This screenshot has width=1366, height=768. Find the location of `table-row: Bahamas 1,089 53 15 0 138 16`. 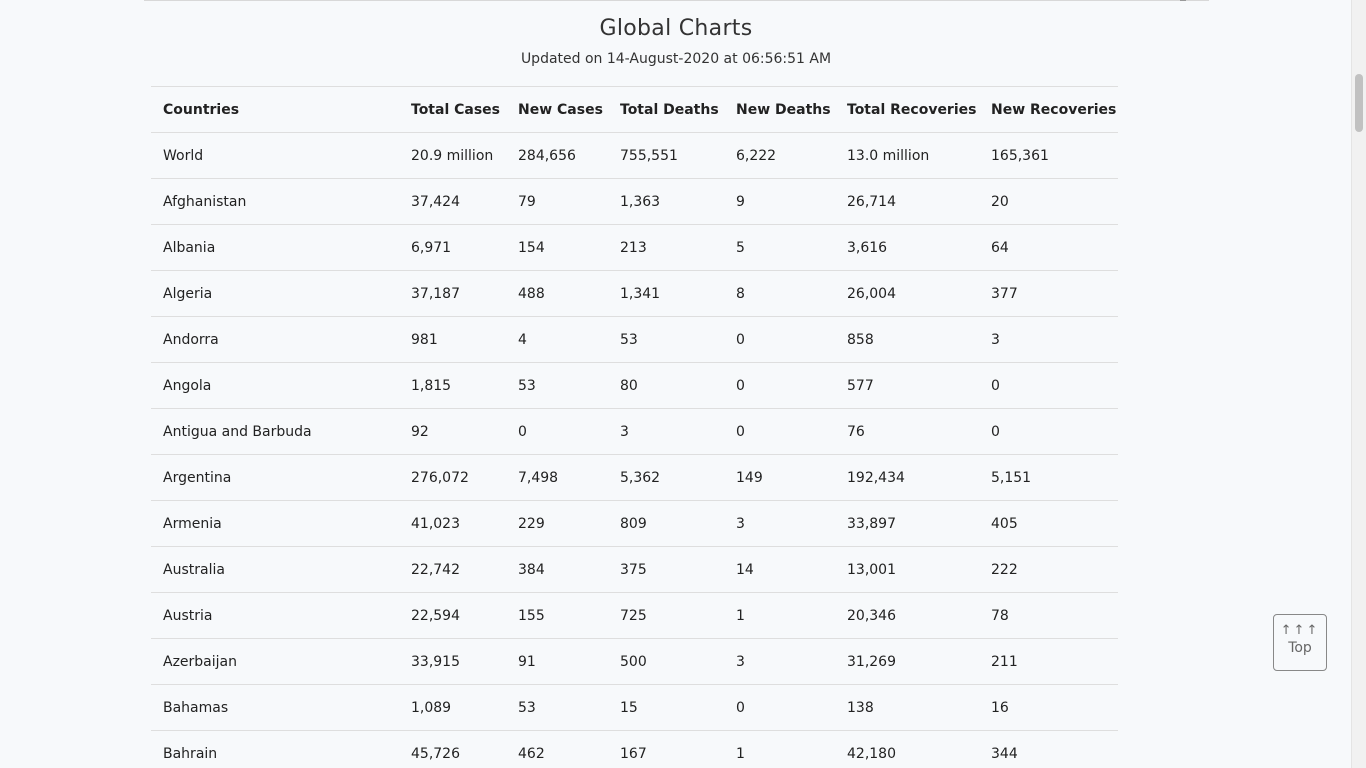

table-row: Bahamas 1,089 53 15 0 138 16 is located at coordinates (634, 707).